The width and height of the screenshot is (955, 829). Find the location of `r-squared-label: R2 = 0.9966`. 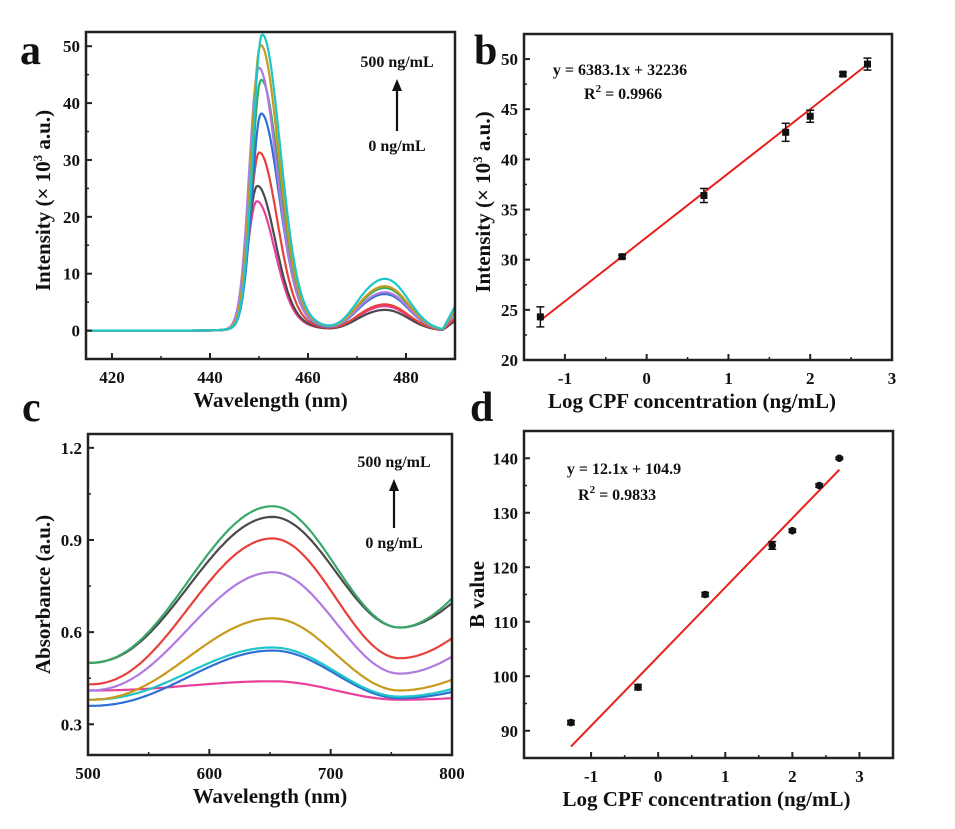

r-squared-label: R2 = 0.9966 is located at coordinates (623, 93).